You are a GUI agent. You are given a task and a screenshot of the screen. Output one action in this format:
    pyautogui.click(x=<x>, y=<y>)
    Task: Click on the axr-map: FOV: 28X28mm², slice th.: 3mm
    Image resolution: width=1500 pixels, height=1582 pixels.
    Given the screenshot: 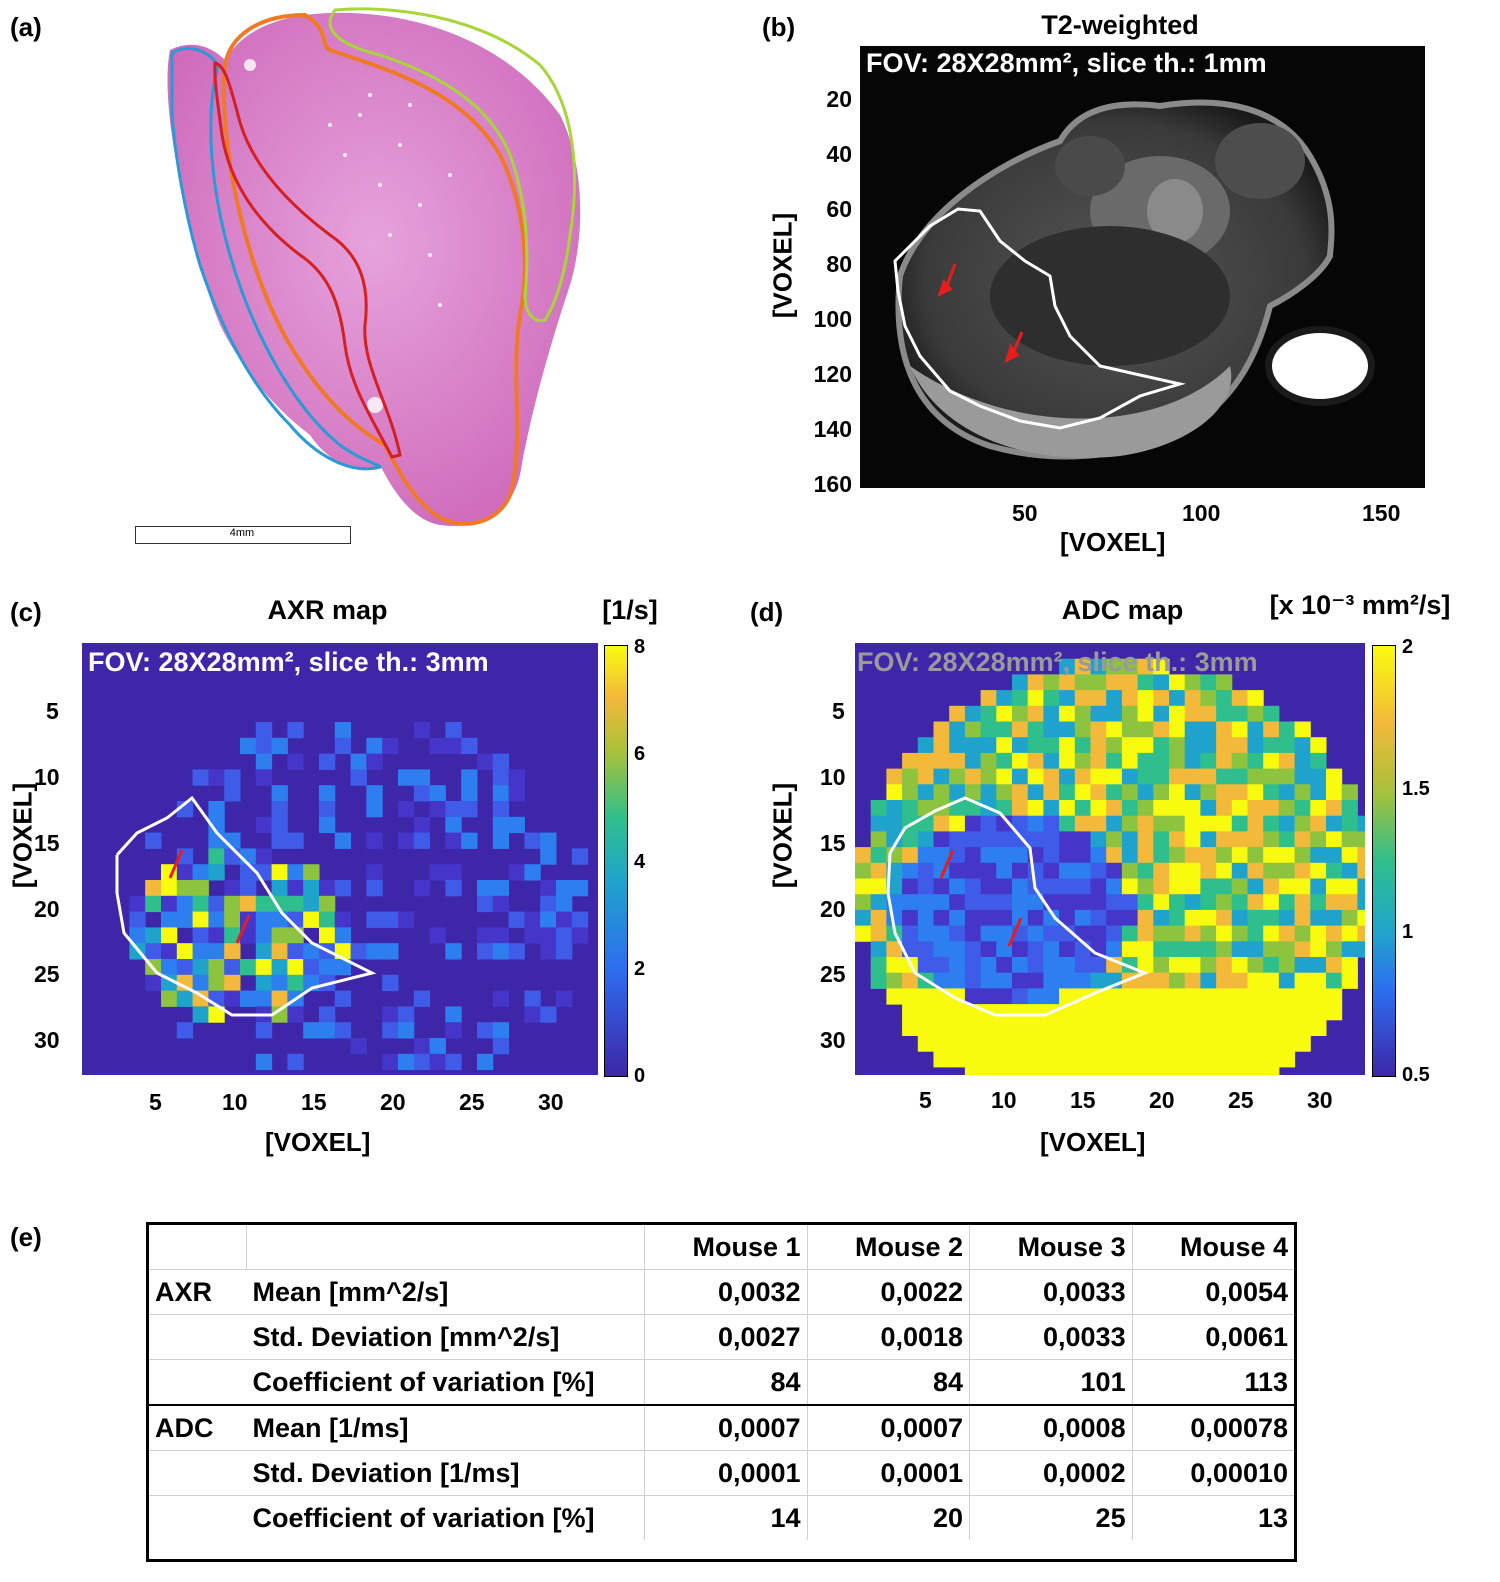 What is the action you would take?
    pyautogui.click(x=340, y=859)
    